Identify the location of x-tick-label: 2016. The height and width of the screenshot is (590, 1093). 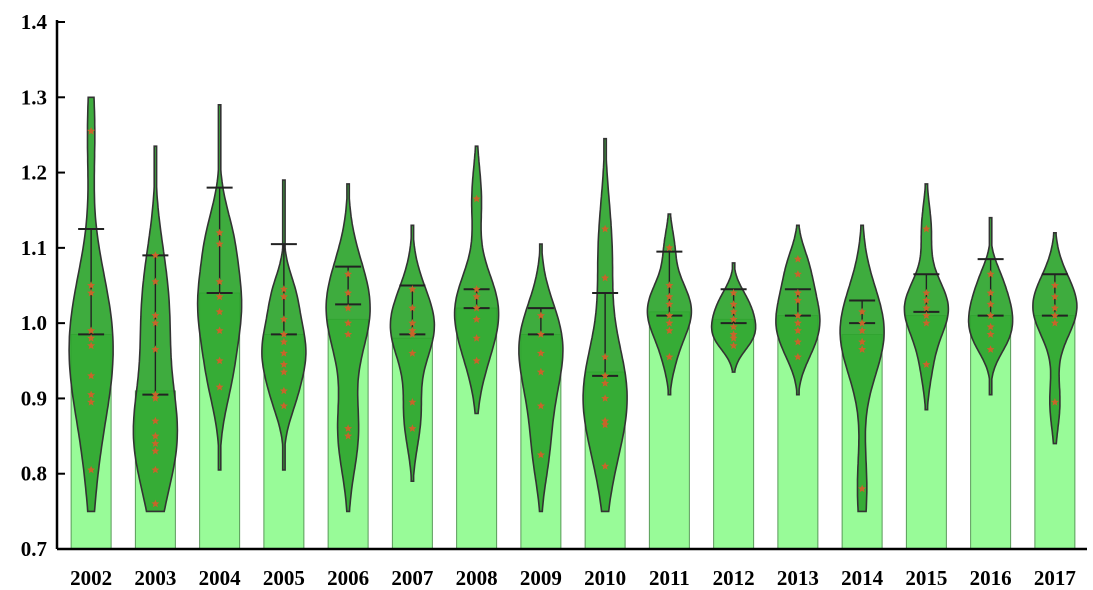
(991, 578).